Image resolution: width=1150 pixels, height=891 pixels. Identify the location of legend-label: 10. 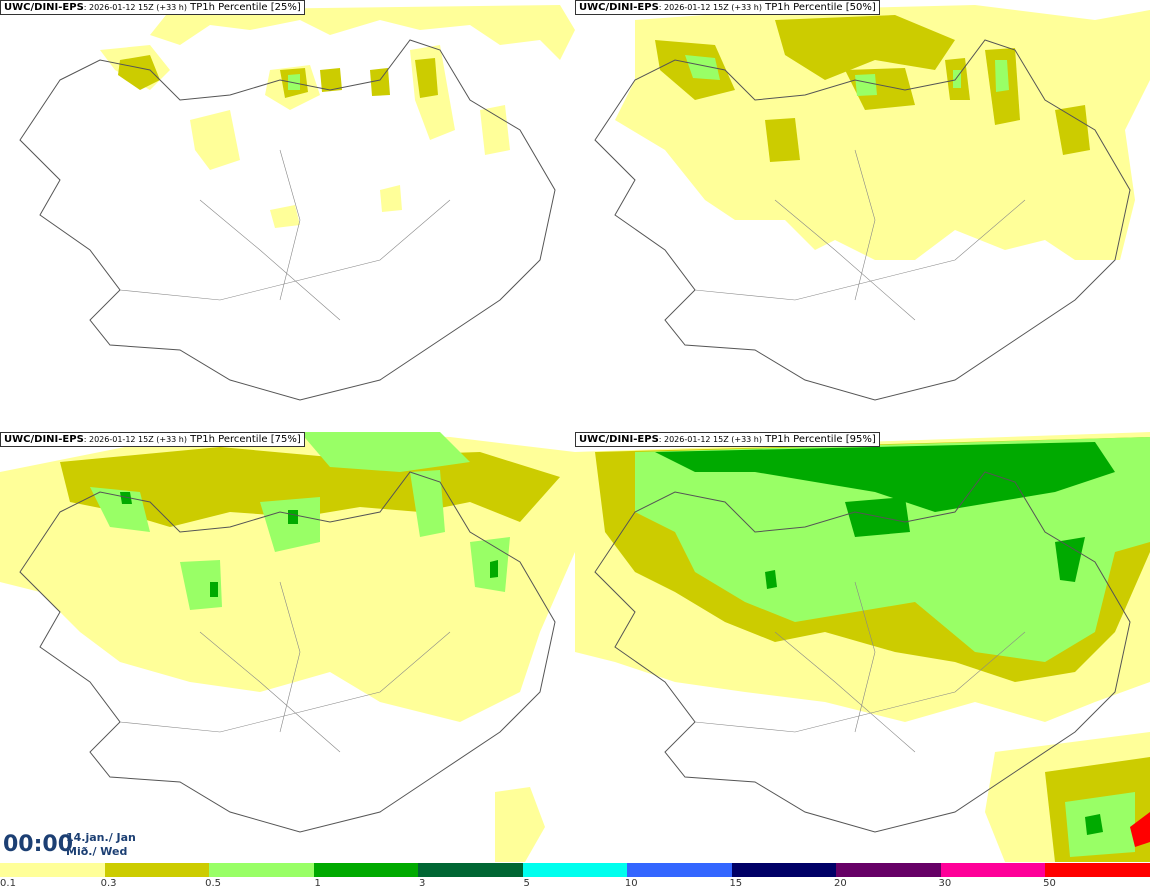
(631, 883).